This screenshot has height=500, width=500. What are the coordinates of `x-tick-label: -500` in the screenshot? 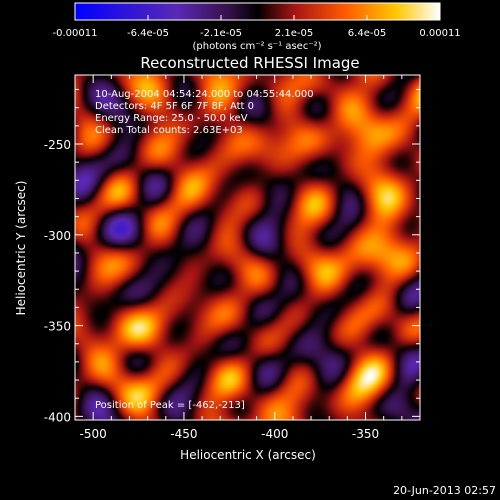 It's located at (93, 434).